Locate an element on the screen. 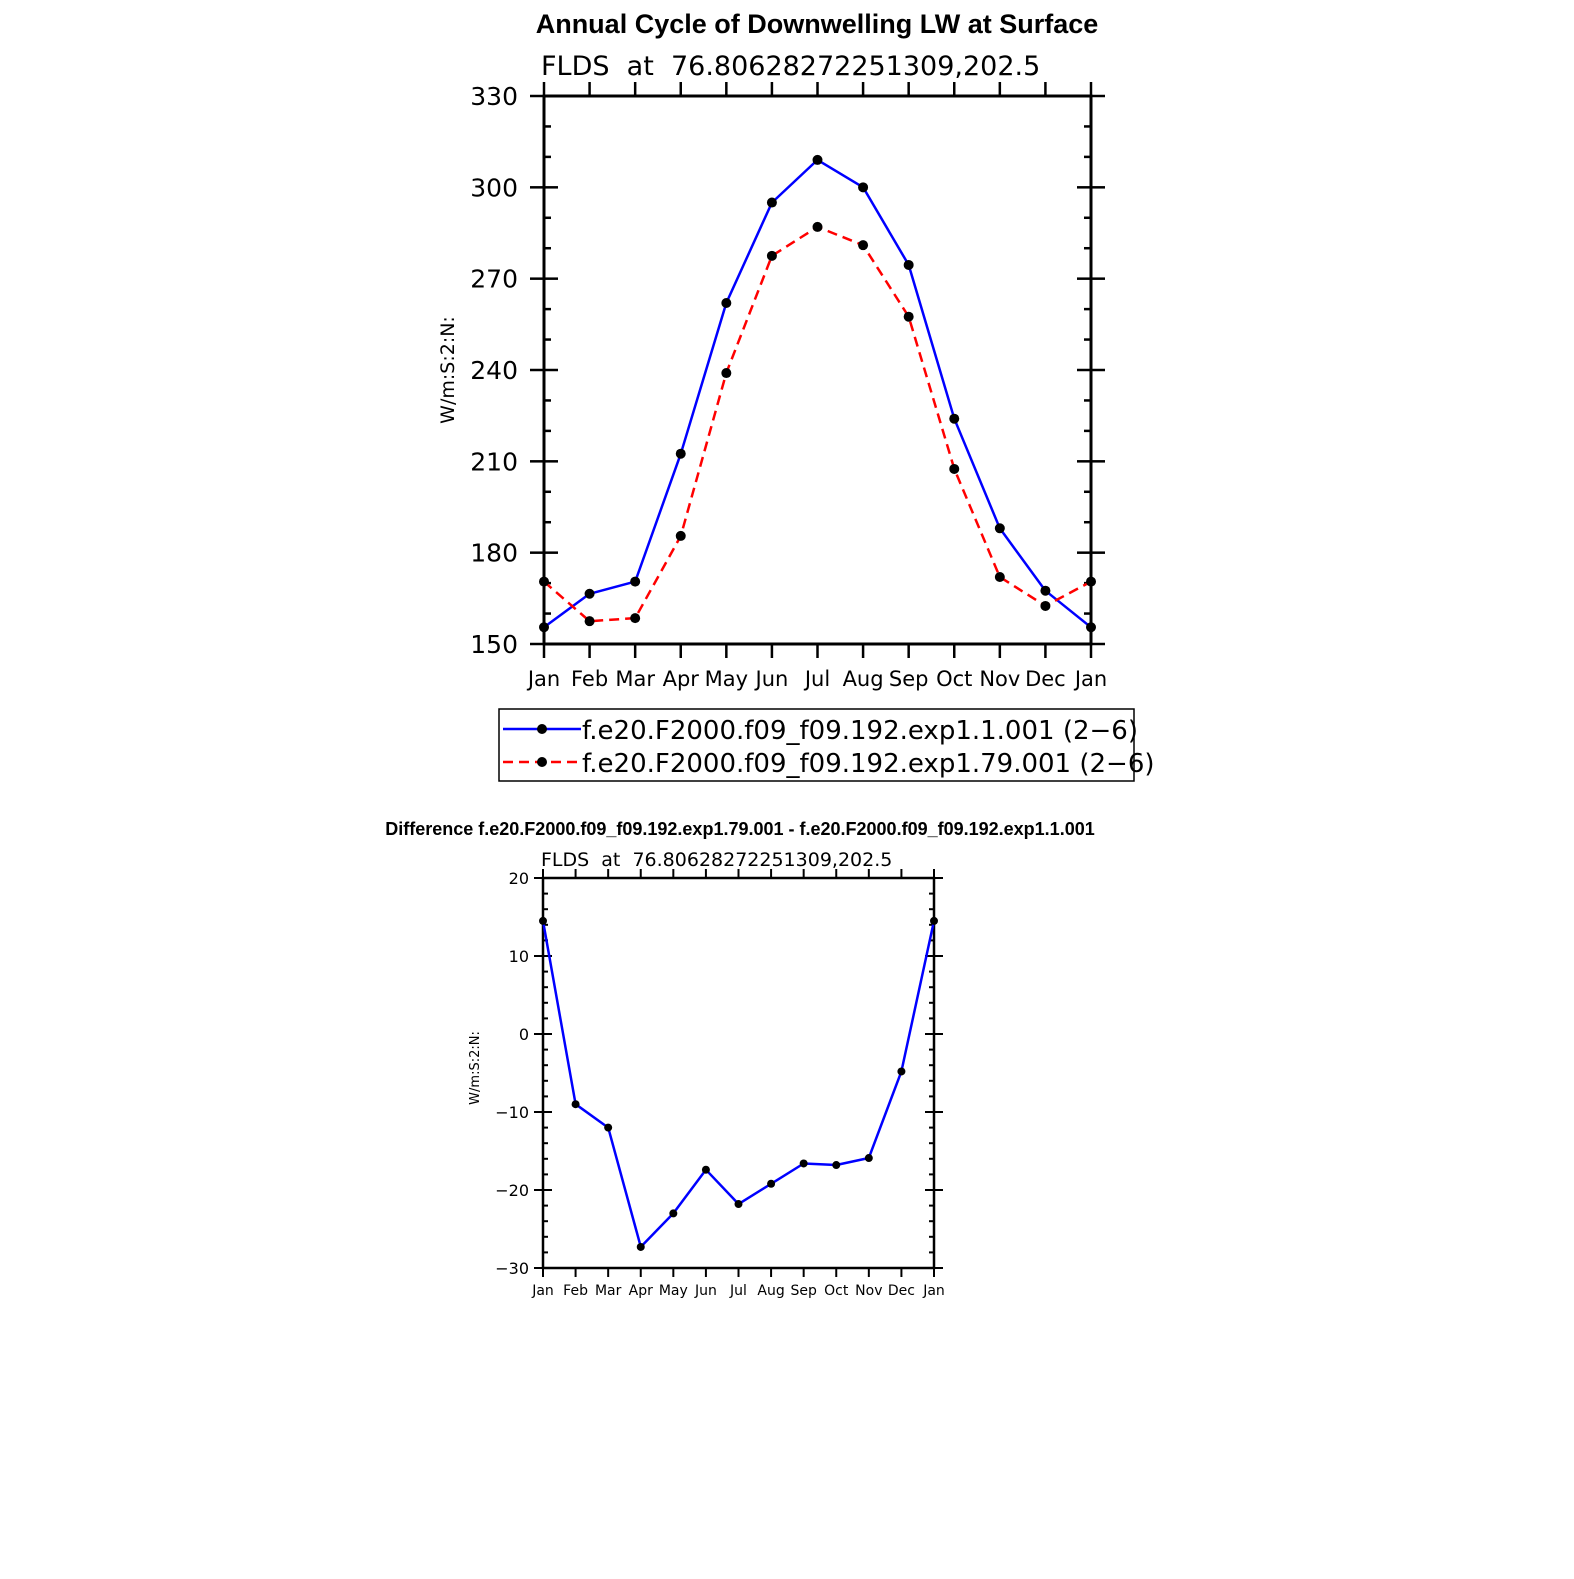 The height and width of the screenshot is (1579, 1574). chart1-xtick-label: Apr is located at coordinates (681, 679).